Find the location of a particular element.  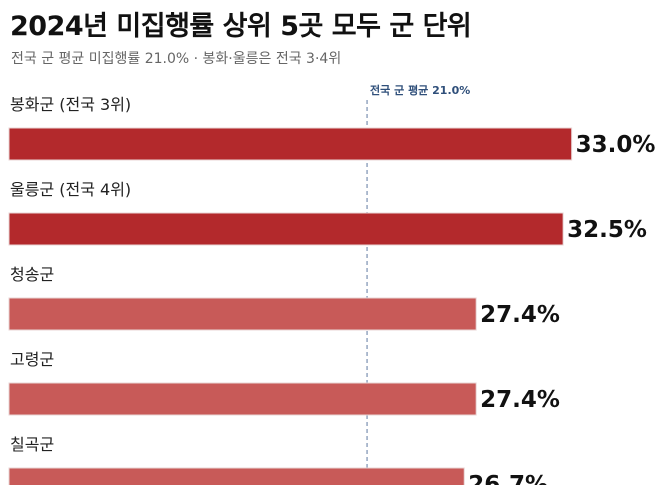

category-label: 칠곡군 is located at coordinates (32, 444).